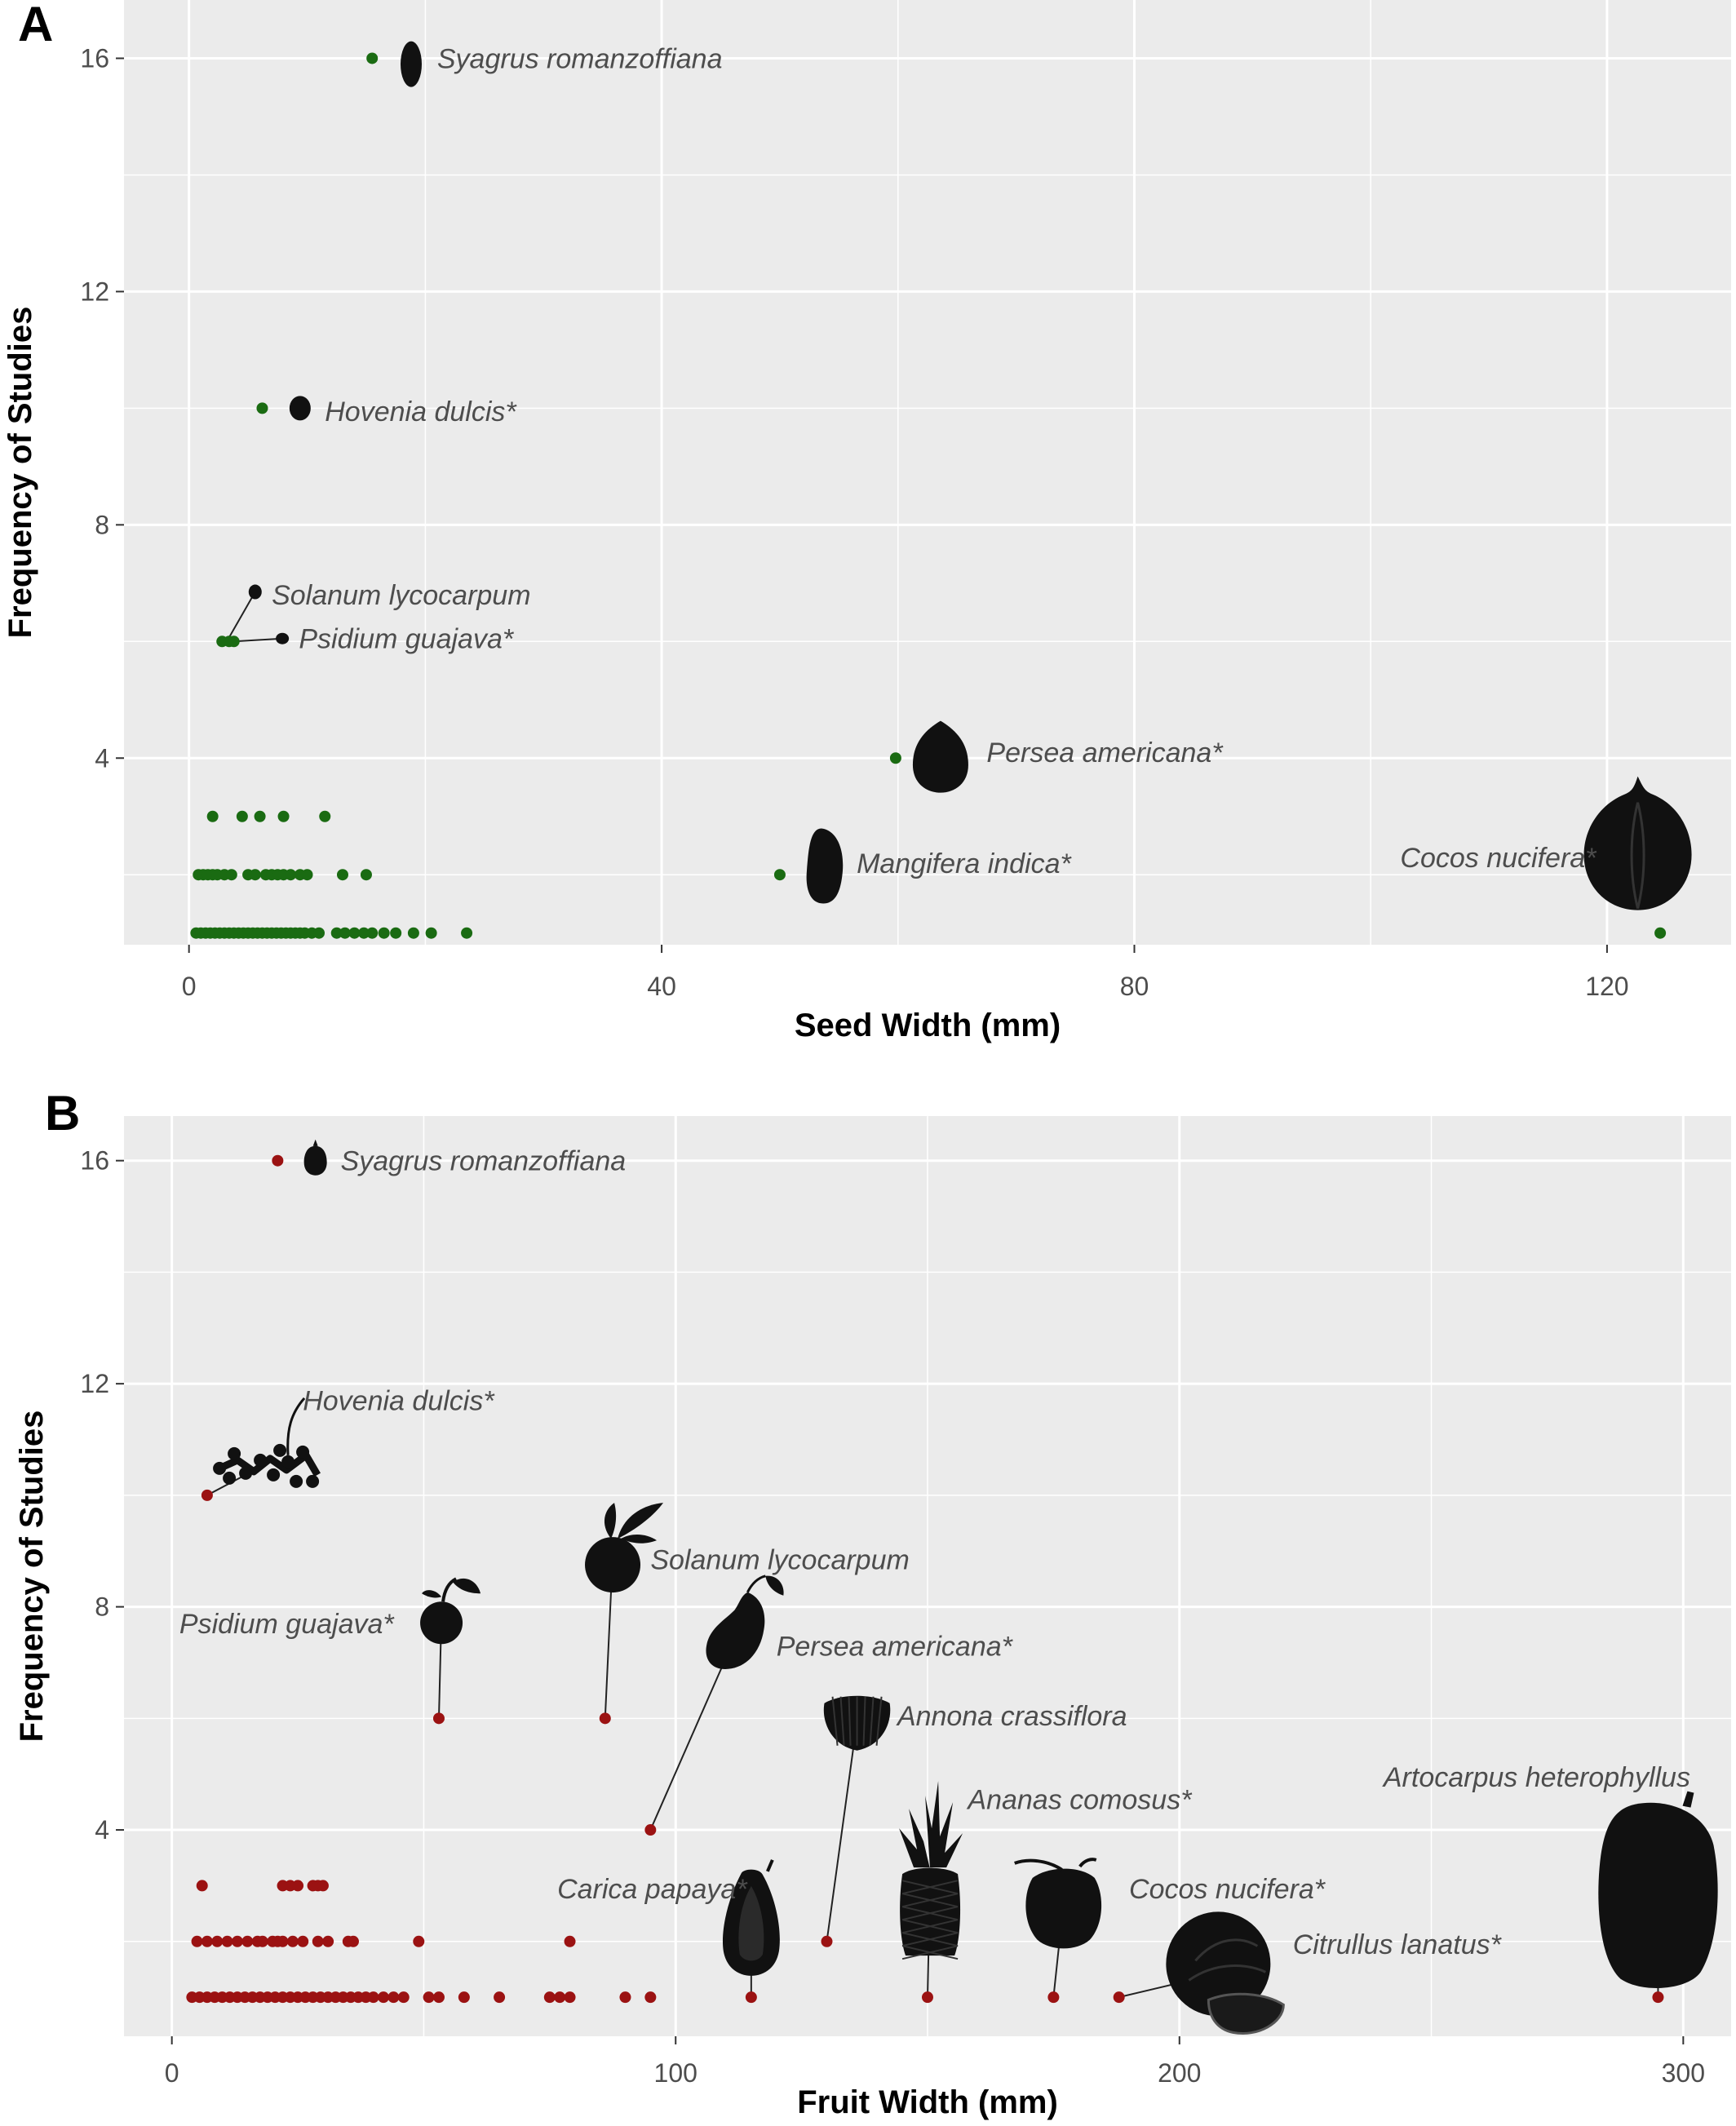 This screenshot has height=2126, width=1736. What do you see at coordinates (35, 25) in the screenshot?
I see `panel-a-letter: A` at bounding box center [35, 25].